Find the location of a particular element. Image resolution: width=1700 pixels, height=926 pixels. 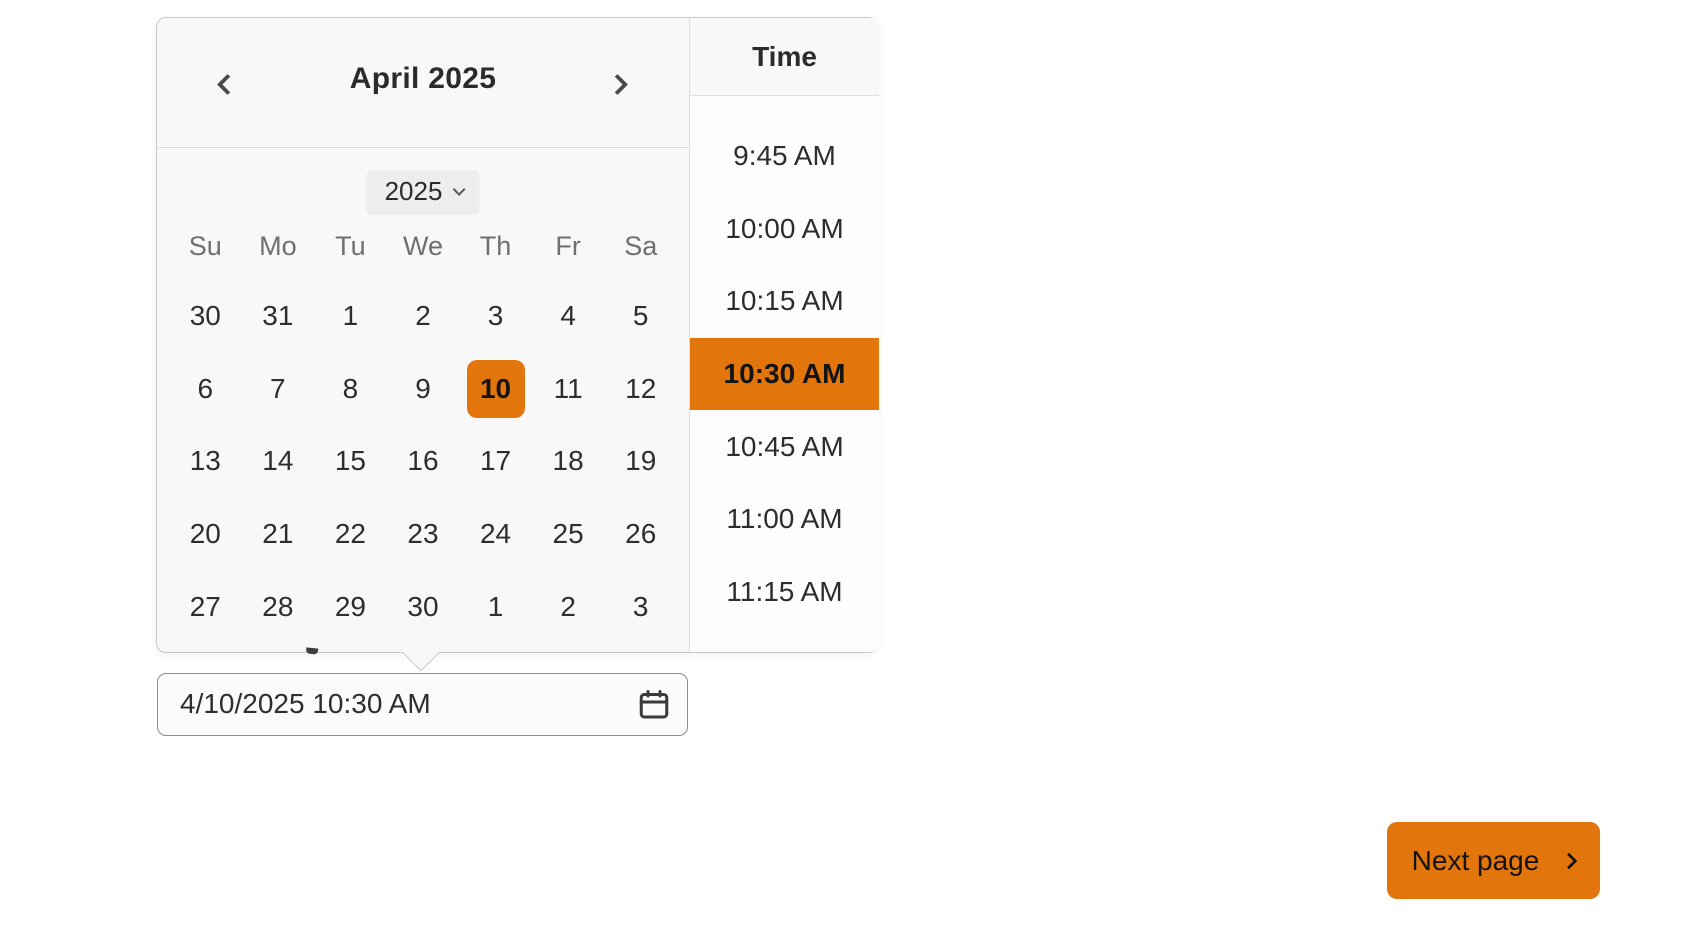

time-slot: 11:00 AM is located at coordinates (784, 519).